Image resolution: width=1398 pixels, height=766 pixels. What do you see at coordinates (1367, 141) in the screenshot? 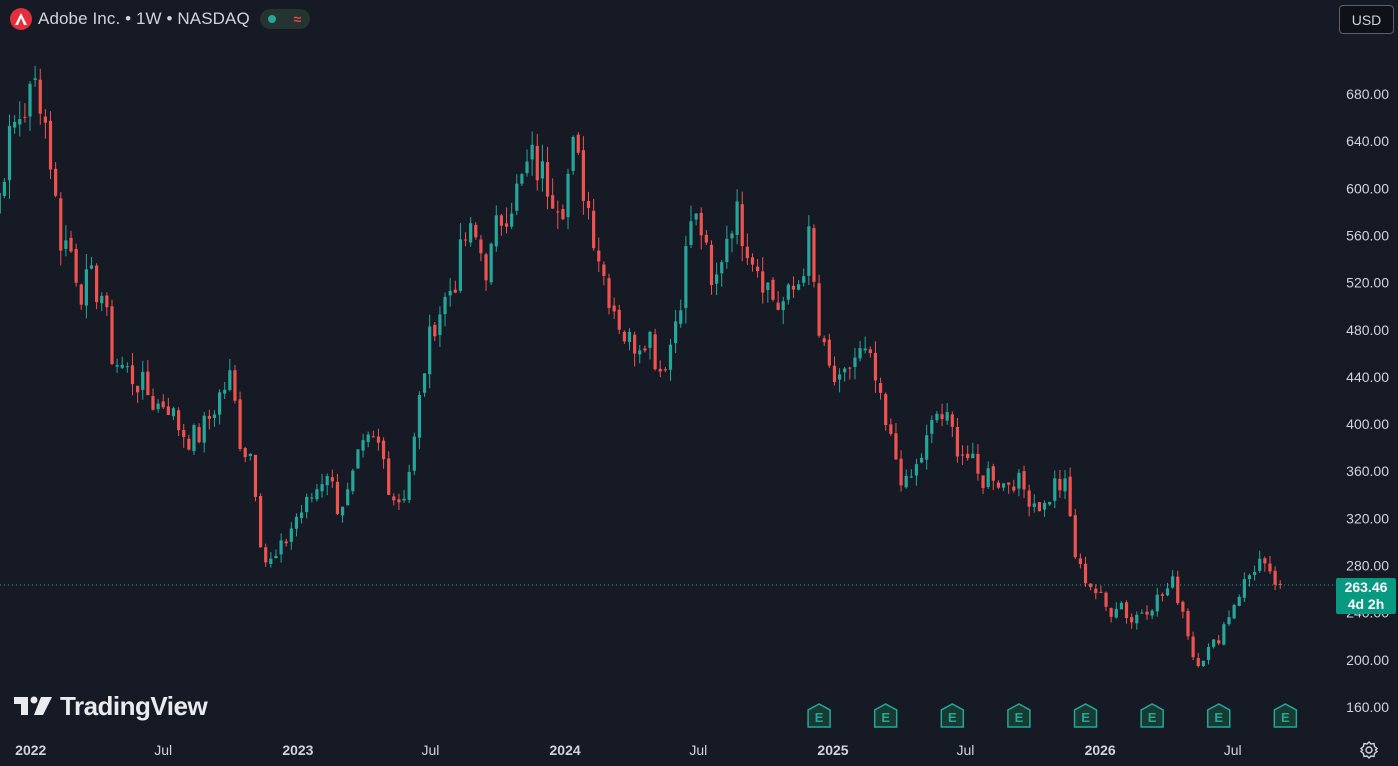
I see `y-tick-label: 640.00` at bounding box center [1367, 141].